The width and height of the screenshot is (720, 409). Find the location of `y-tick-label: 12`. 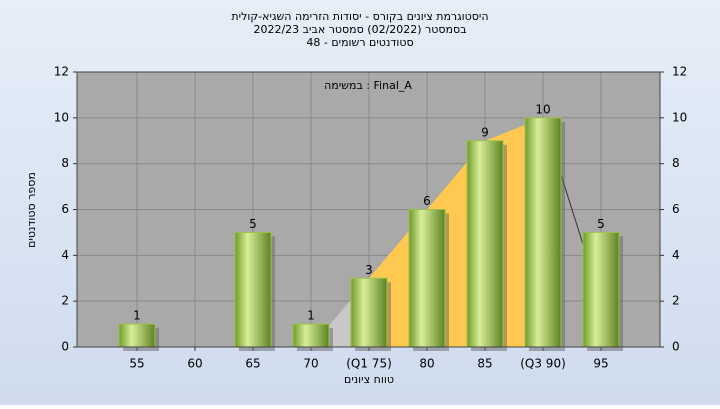

y-tick-label: 12 is located at coordinates (61, 72).